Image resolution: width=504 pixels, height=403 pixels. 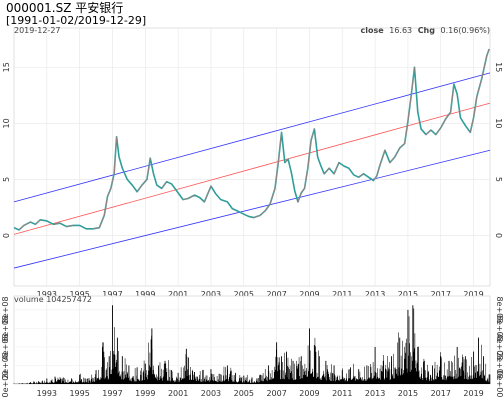 What do you see at coordinates (309, 294) in the screenshot?
I see `price-x-tick-2009: 2009` at bounding box center [309, 294].